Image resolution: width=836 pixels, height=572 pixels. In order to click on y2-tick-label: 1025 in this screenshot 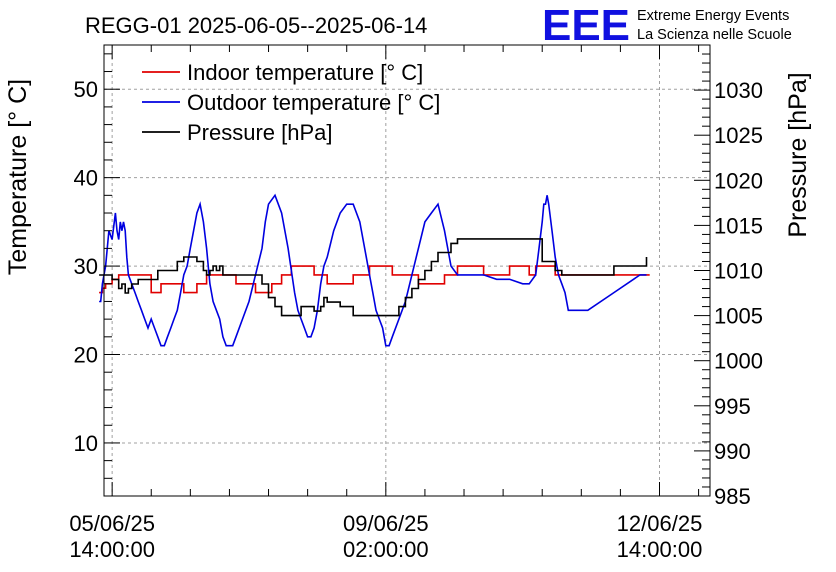, I will do `click(738, 135)`.